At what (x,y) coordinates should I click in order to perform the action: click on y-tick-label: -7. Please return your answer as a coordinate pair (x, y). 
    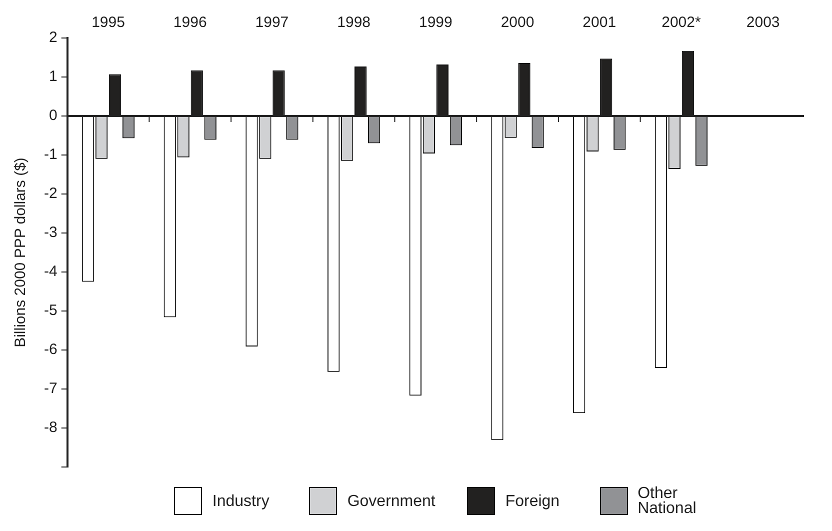
    Looking at the image, I should click on (51, 389).